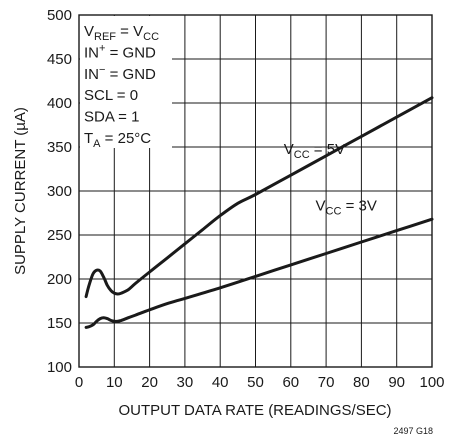 Image resolution: width=461 pixels, height=438 pixels. Describe the element at coordinates (59, 15) in the screenshot. I see `y-tick-label: 500` at that location.